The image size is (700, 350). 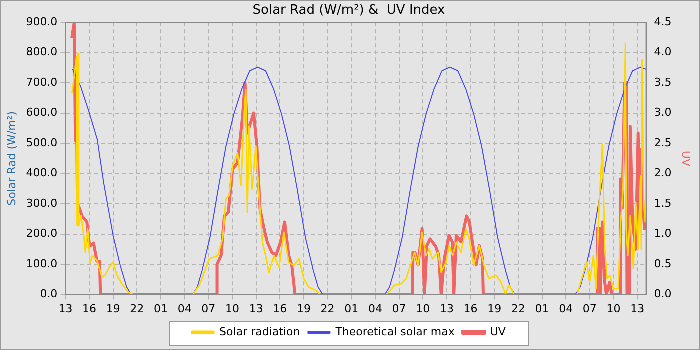 What do you see at coordinates (663, 143) in the screenshot?
I see `y2-tick-label: 2.5` at bounding box center [663, 143].